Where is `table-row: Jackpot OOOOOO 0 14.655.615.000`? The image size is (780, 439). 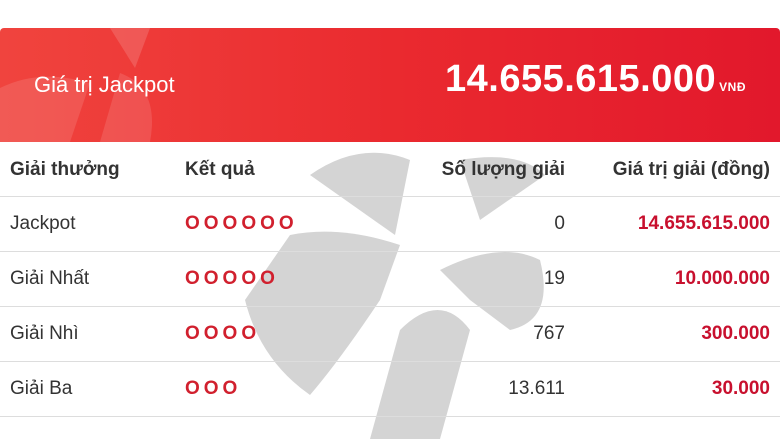 table-row: Jackpot OOOOOO 0 14.655.615.000 is located at coordinates (390, 224).